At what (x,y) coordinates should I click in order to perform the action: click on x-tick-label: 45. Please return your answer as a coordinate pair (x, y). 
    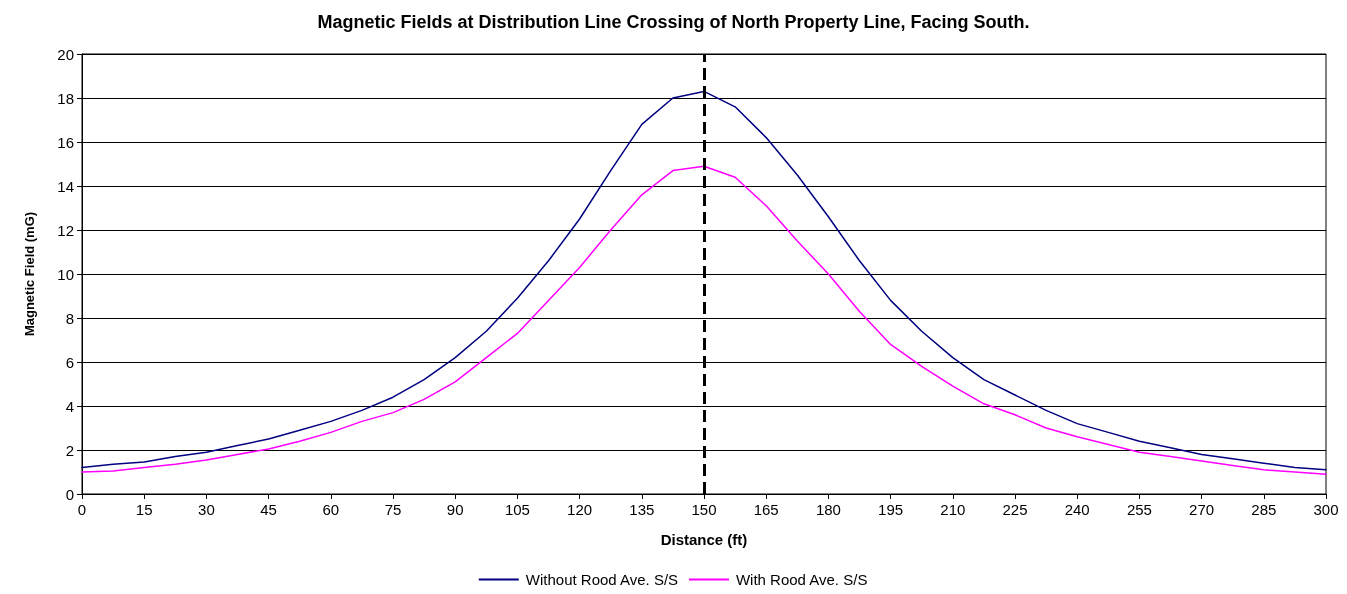
    Looking at the image, I should click on (268, 509).